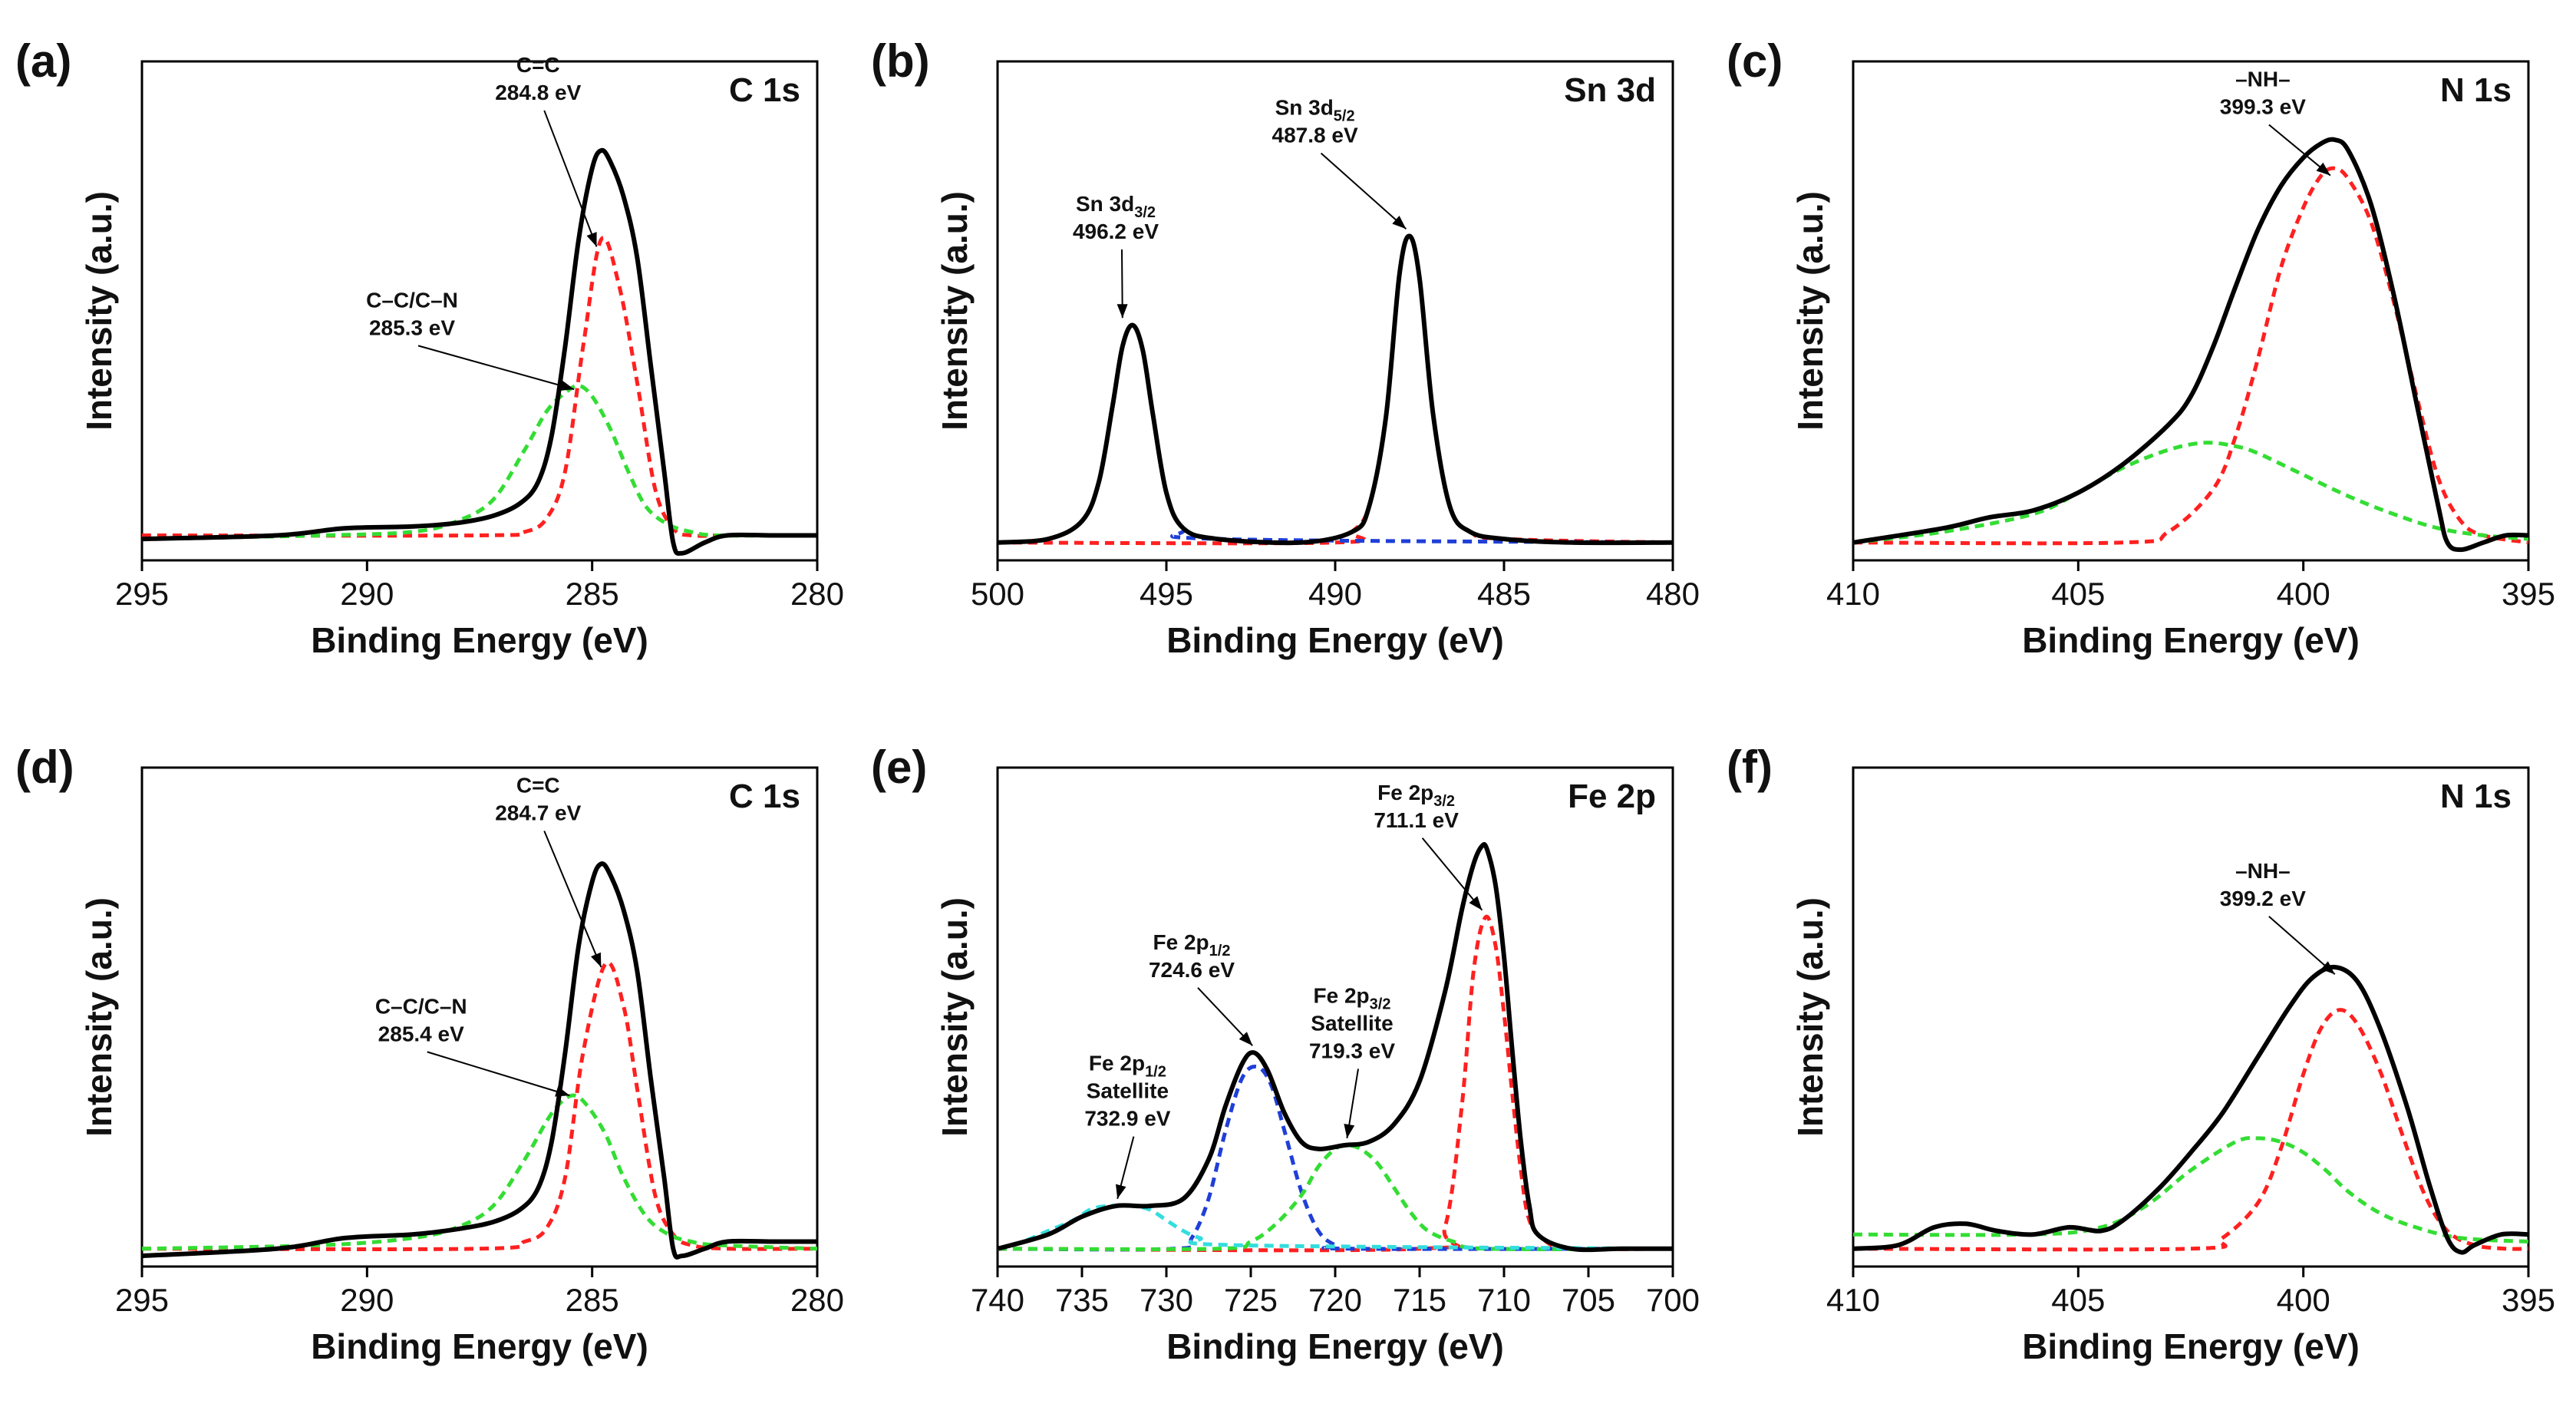  Describe the element at coordinates (1166, 1300) in the screenshot. I see `x-tick-label: 730` at that location.